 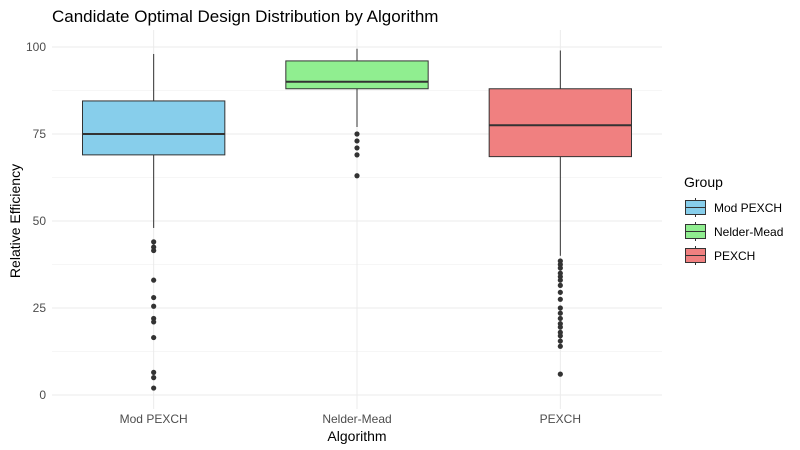 I want to click on y-tick-label: 25, so click(x=40, y=308).